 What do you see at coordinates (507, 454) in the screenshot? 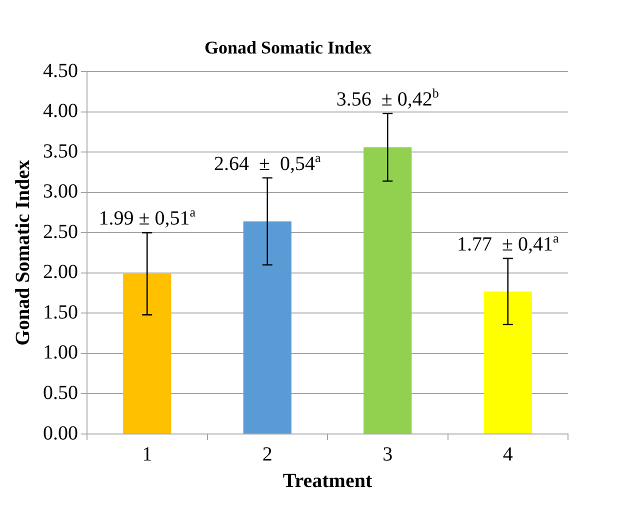
I see `x-tick-label: 4` at bounding box center [507, 454].